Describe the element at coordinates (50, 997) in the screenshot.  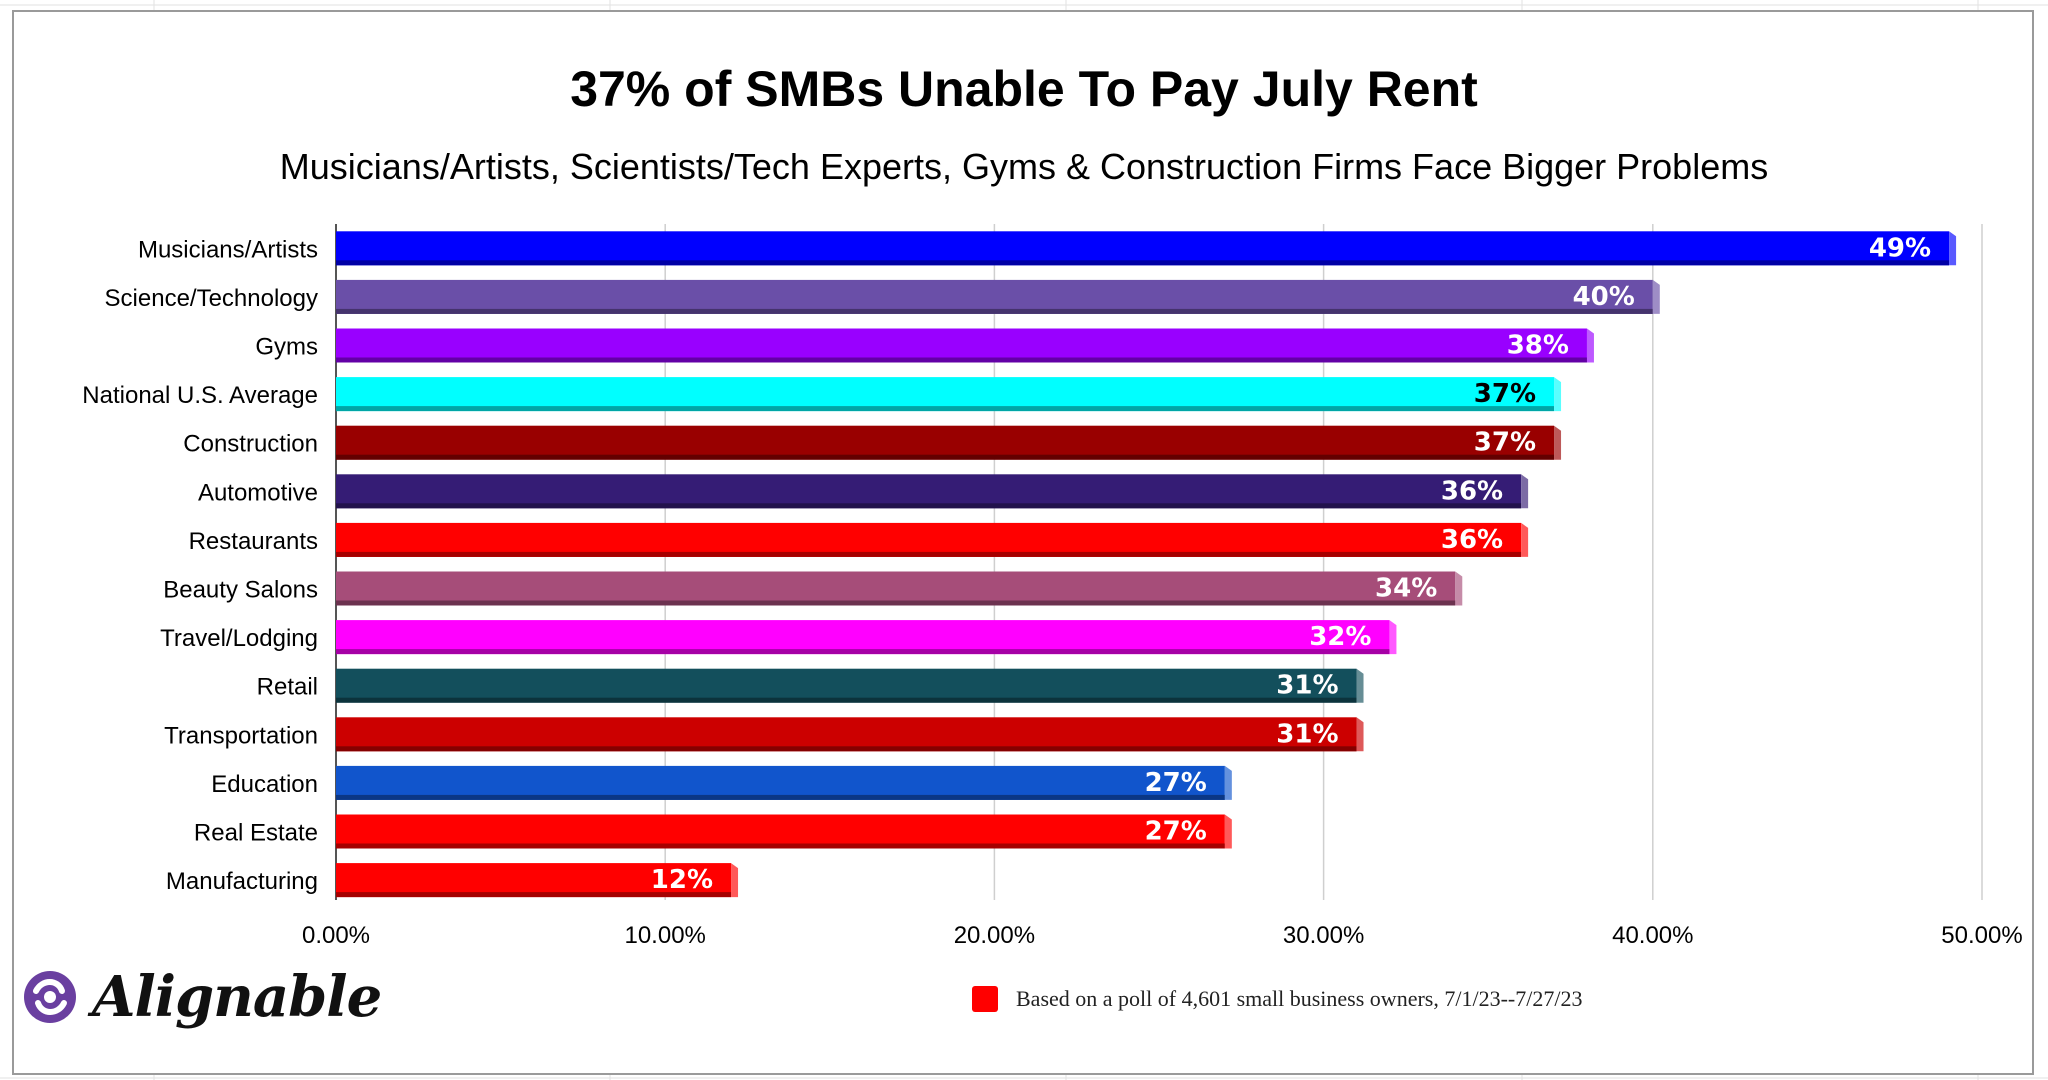
I see `alignable-logo-icon` at that location.